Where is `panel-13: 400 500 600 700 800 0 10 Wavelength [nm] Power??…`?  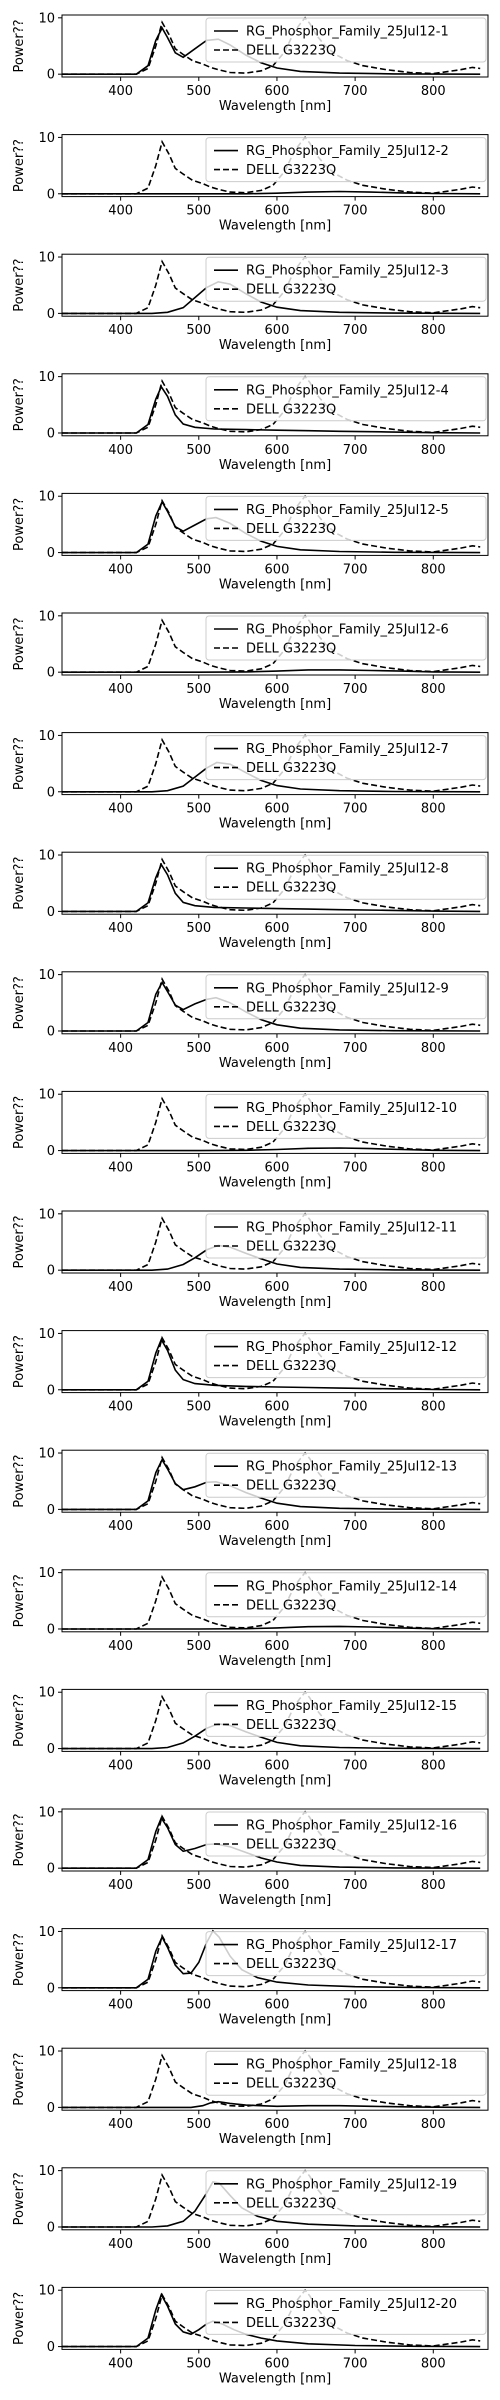
panel-13: 400 500 600 700 800 0 10 Wavelength [nm] Power??… is located at coordinates (250, 1498).